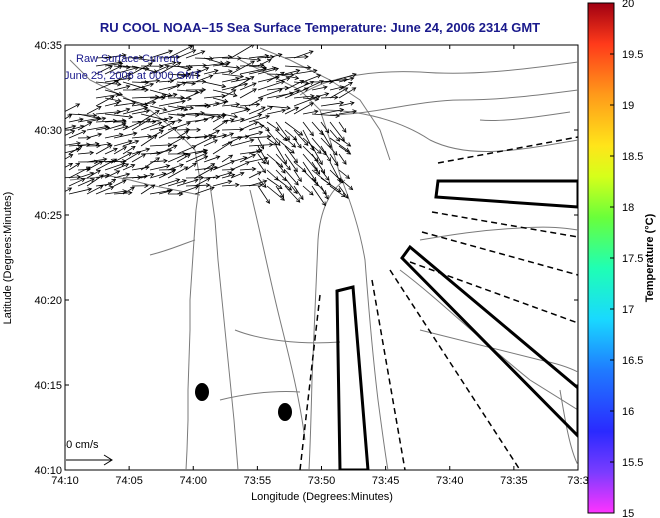 The width and height of the screenshot is (660, 518). Describe the element at coordinates (258, 481) in the screenshot. I see `x-tick-label: 73:55` at that location.